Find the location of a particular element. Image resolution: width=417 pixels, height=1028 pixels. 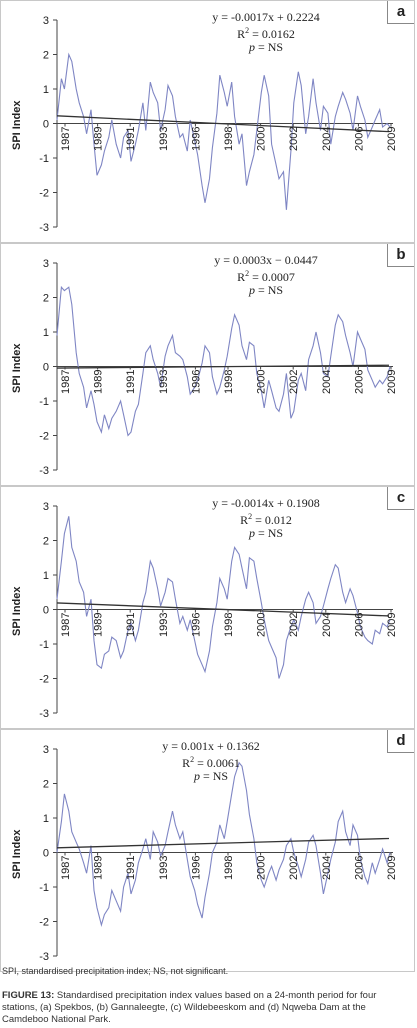

r-squared: R2 = 0.0061 is located at coordinates (211, 762).